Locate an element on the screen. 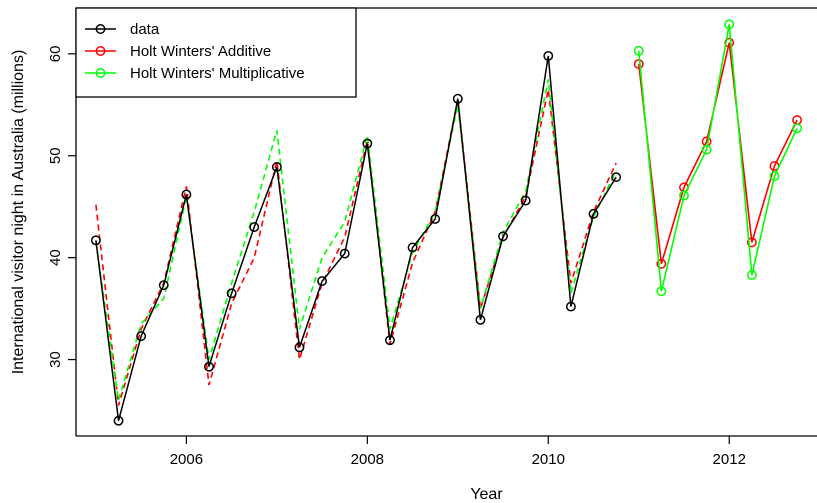  x-tick-label: 2010 is located at coordinates (548, 459).